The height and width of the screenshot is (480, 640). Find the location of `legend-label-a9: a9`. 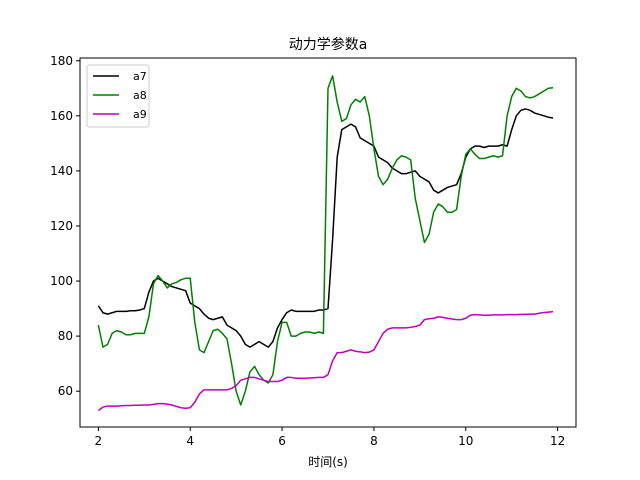

legend-label-a9: a9 is located at coordinates (140, 114).